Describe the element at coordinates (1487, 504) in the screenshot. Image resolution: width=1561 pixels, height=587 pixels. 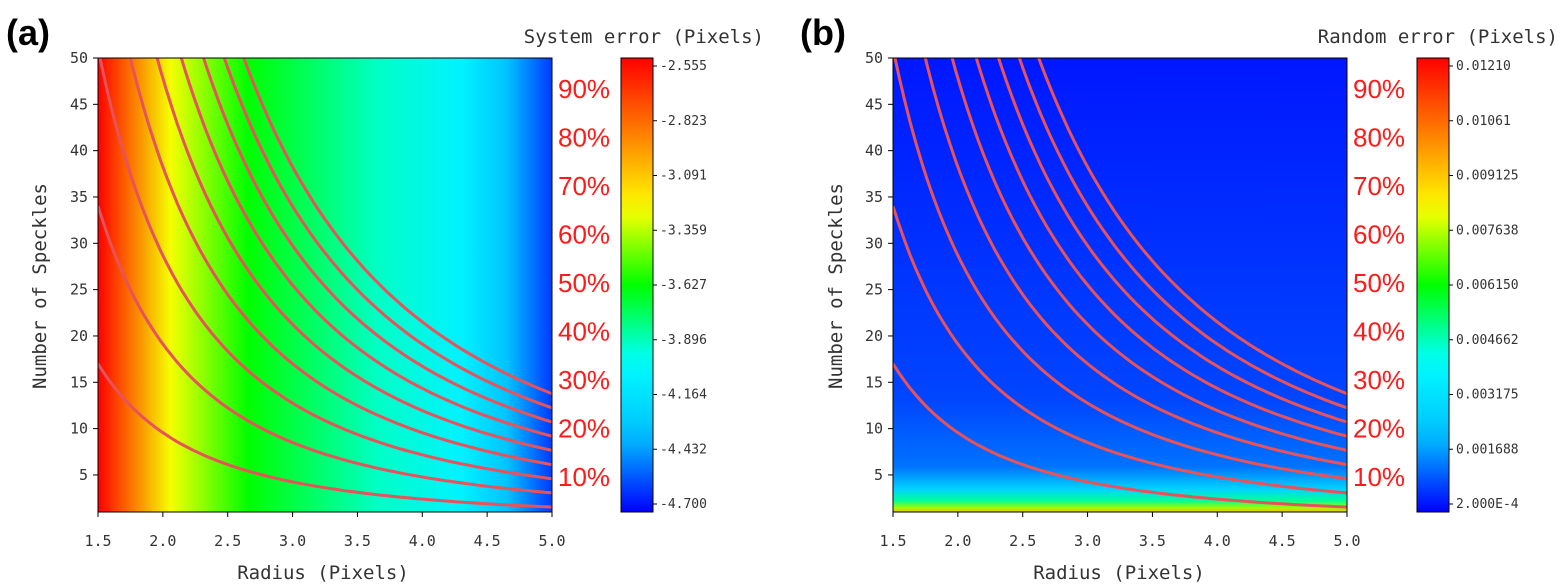
I see `colorbar-tick-label: 2.000E-4` at that location.